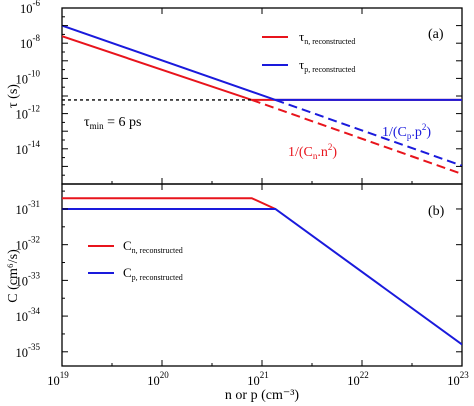  I want to click on panel-a-tag: (a), so click(436, 34).